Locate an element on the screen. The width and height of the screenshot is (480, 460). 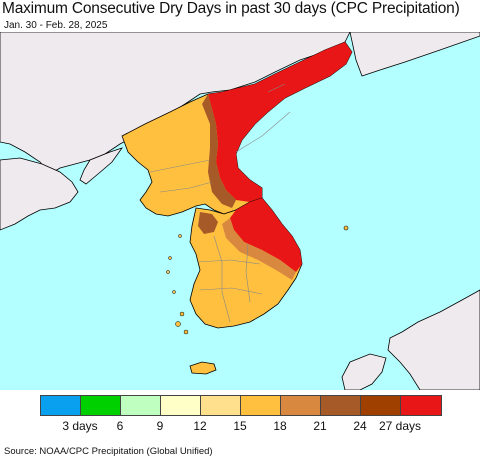
land-japan-kyushu is located at coordinates (364, 371).